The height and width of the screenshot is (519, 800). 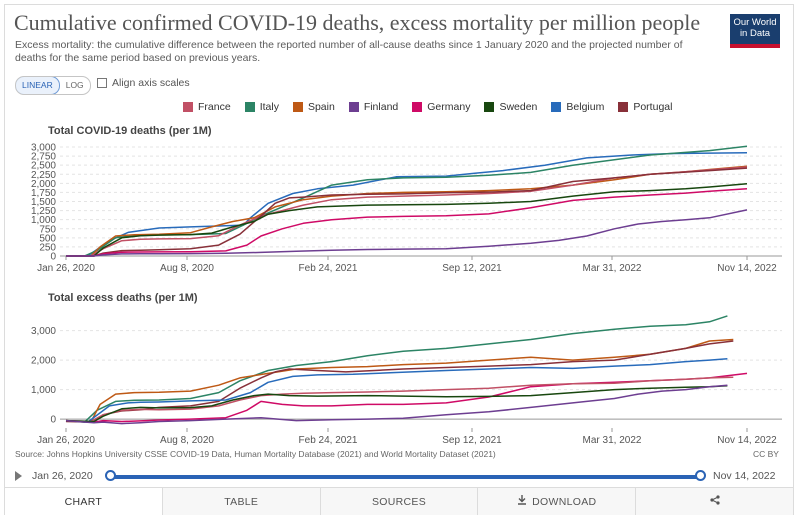 I want to click on log-scale-button: LOG, so click(x=74, y=85).